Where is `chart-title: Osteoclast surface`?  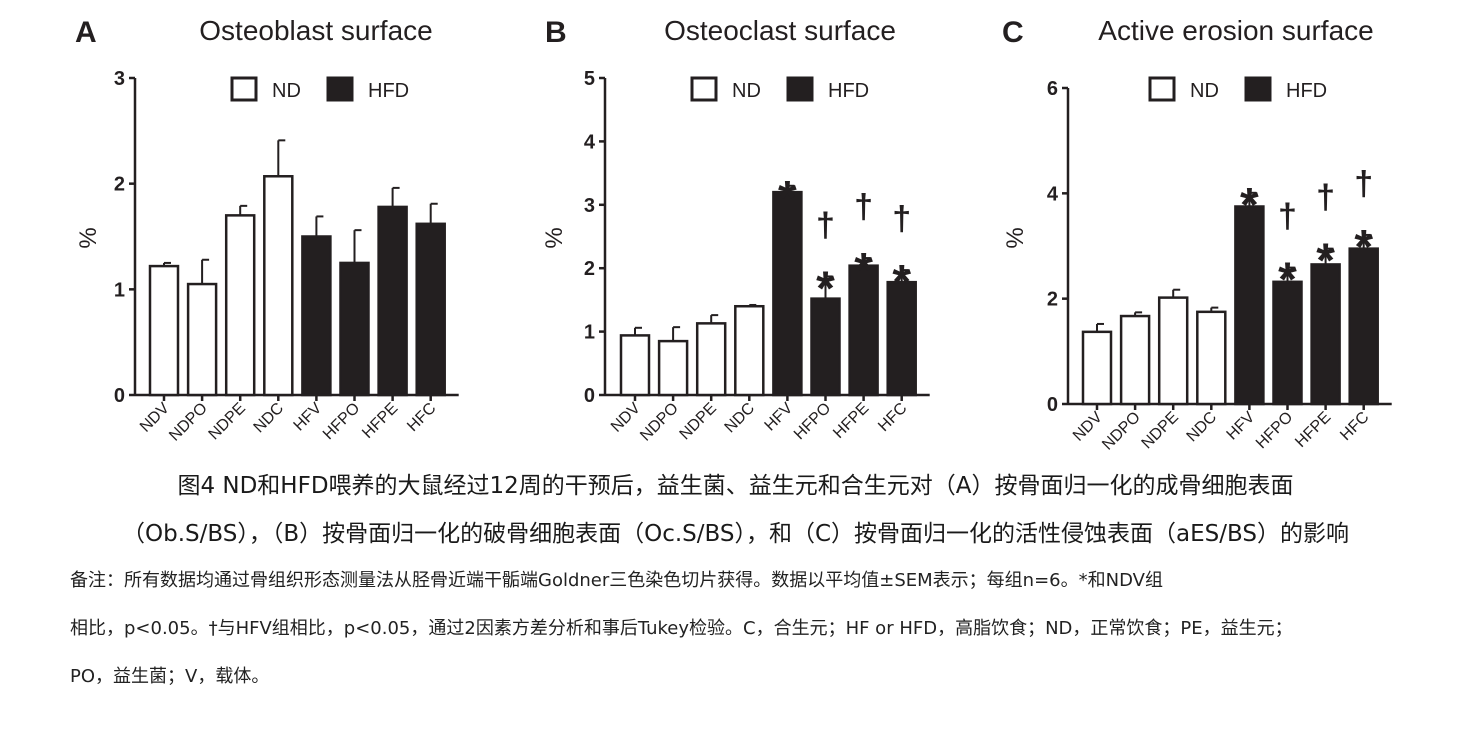 chart-title: Osteoclast surface is located at coordinates (780, 30).